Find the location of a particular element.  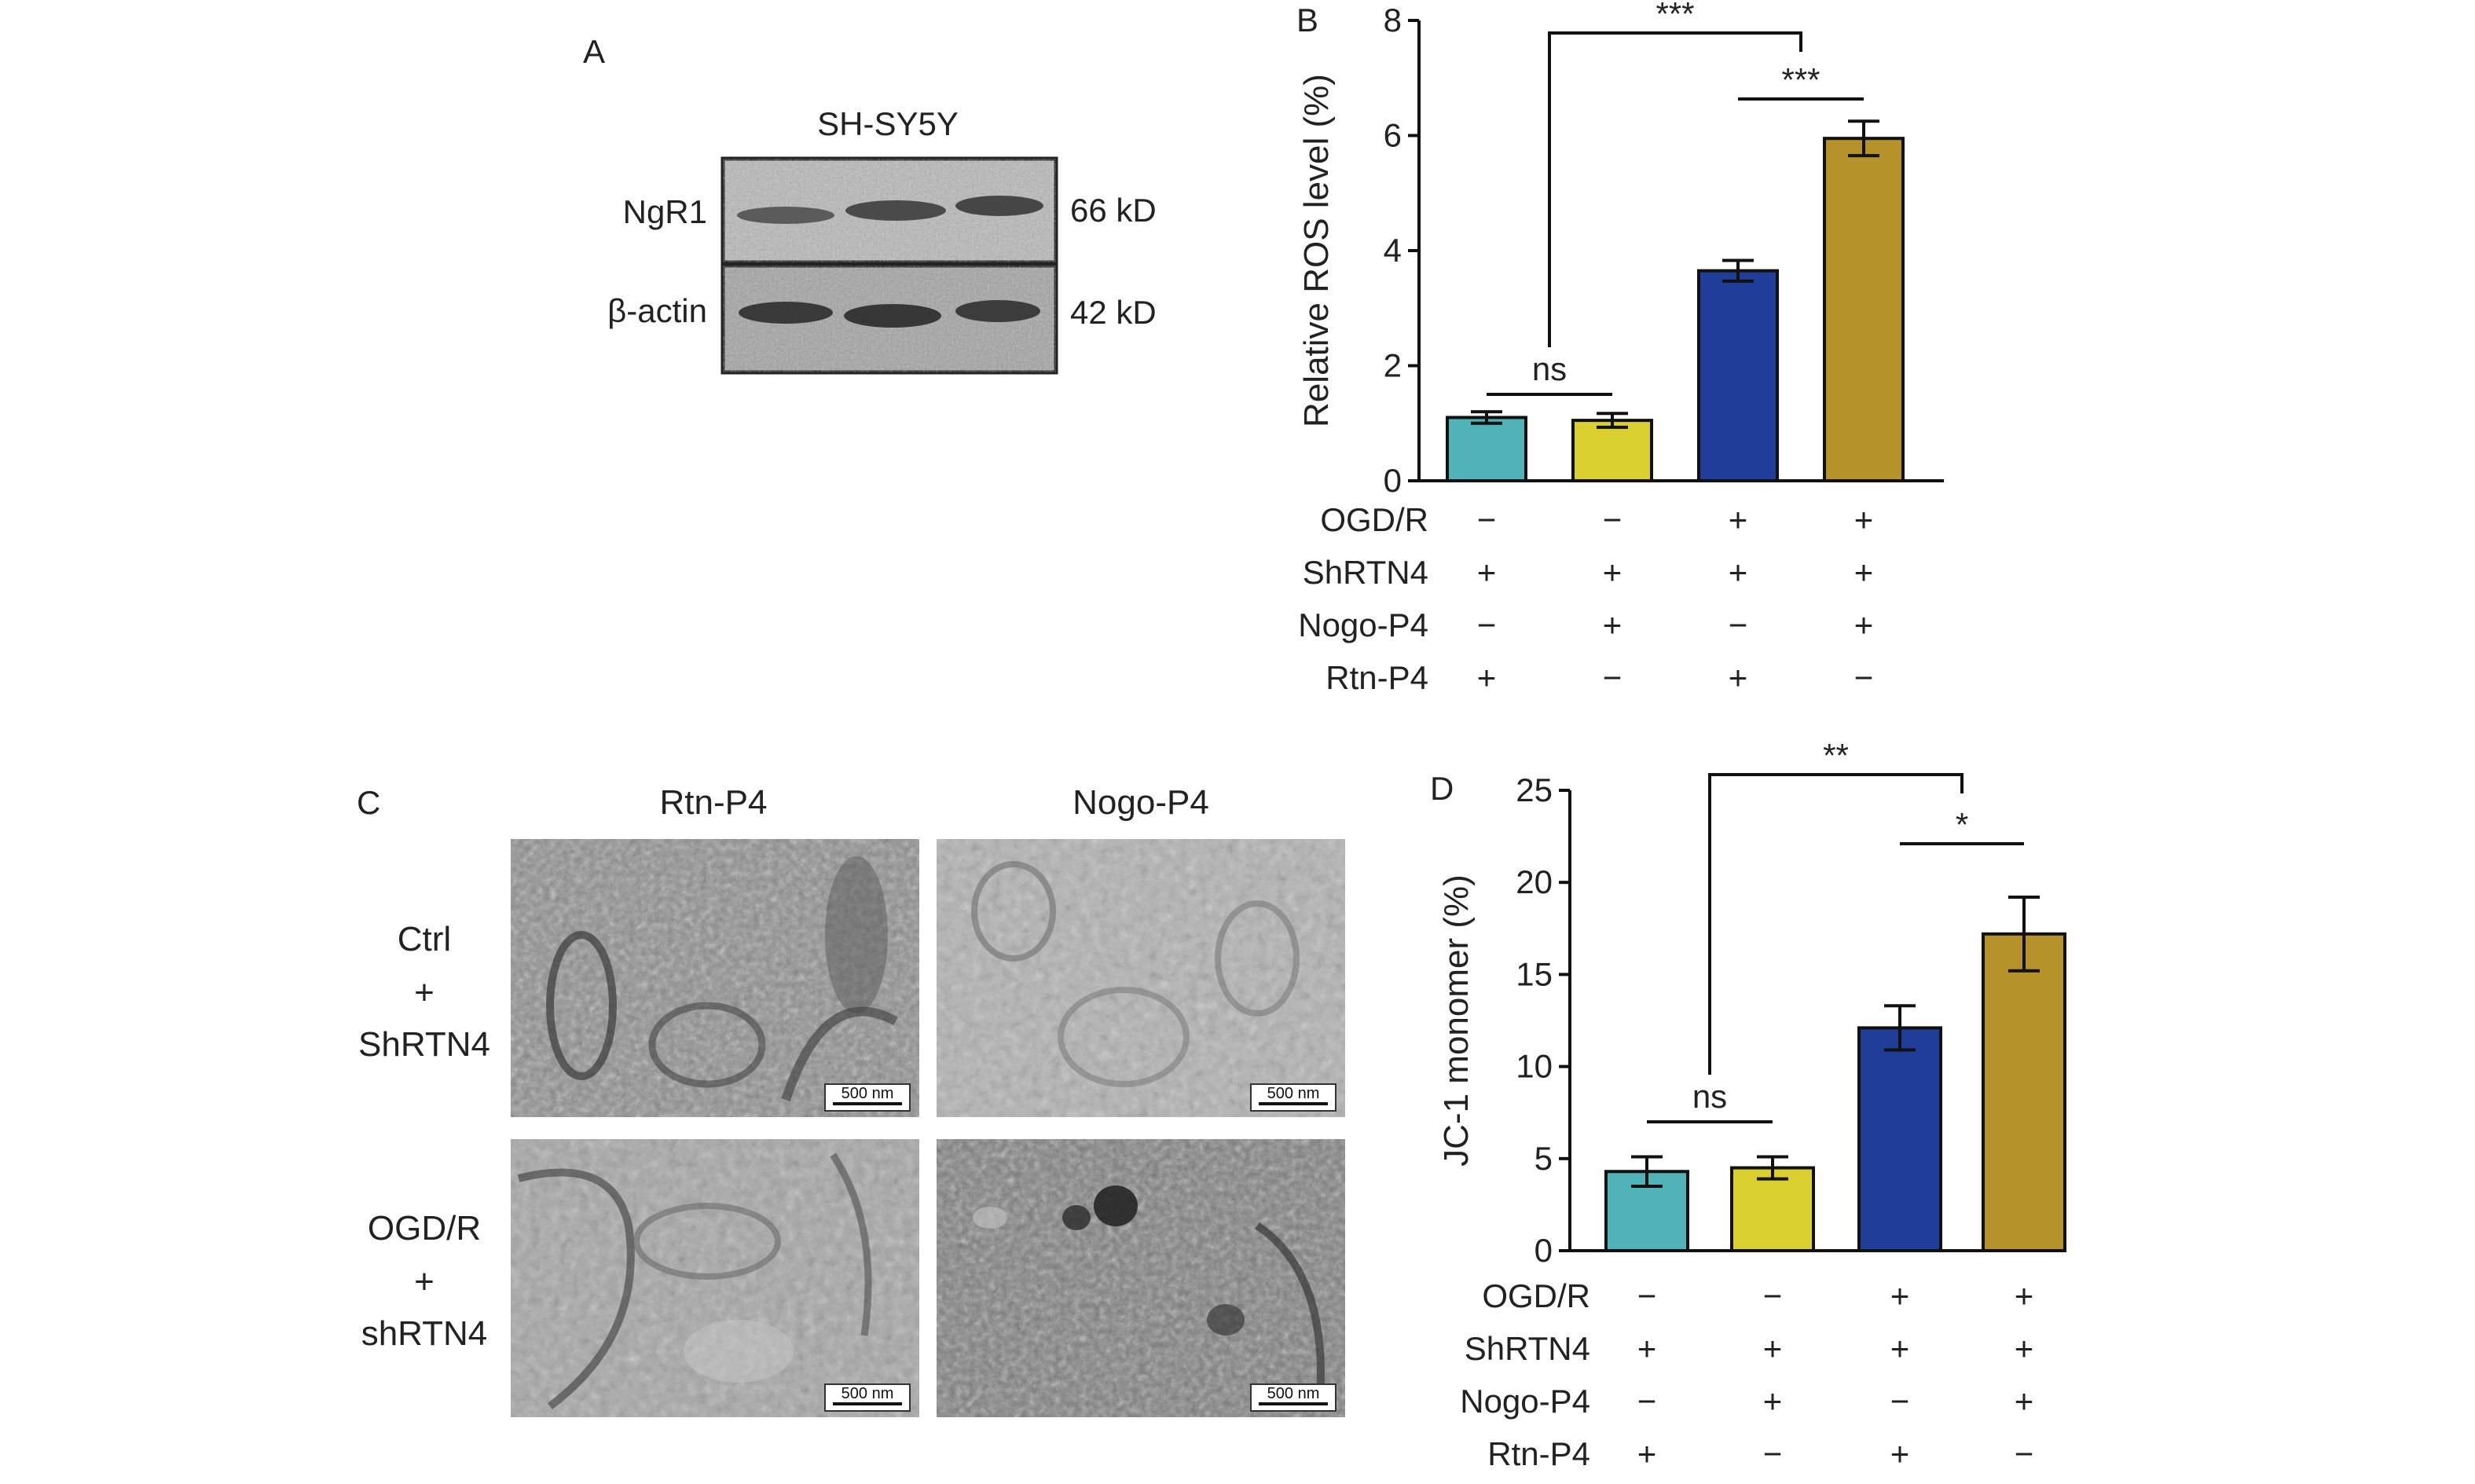

y-tick-label: 4 is located at coordinates (1393, 250).